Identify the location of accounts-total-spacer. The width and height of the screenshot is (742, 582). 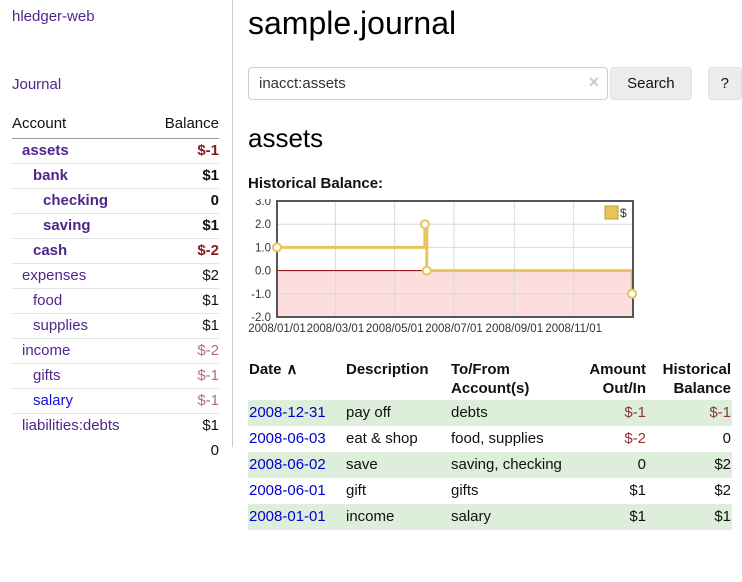
(81, 451).